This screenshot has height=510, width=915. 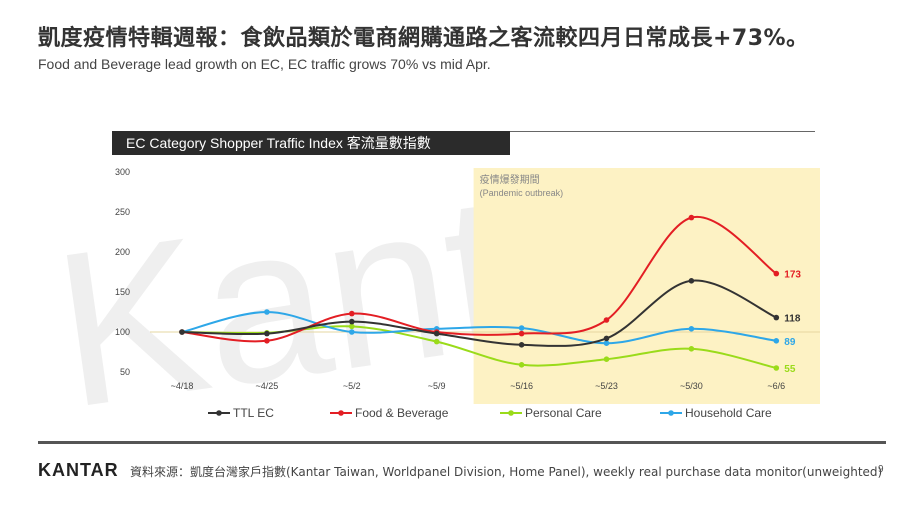 I want to click on legend-item-personal-care: Personal Care, so click(x=551, y=413).